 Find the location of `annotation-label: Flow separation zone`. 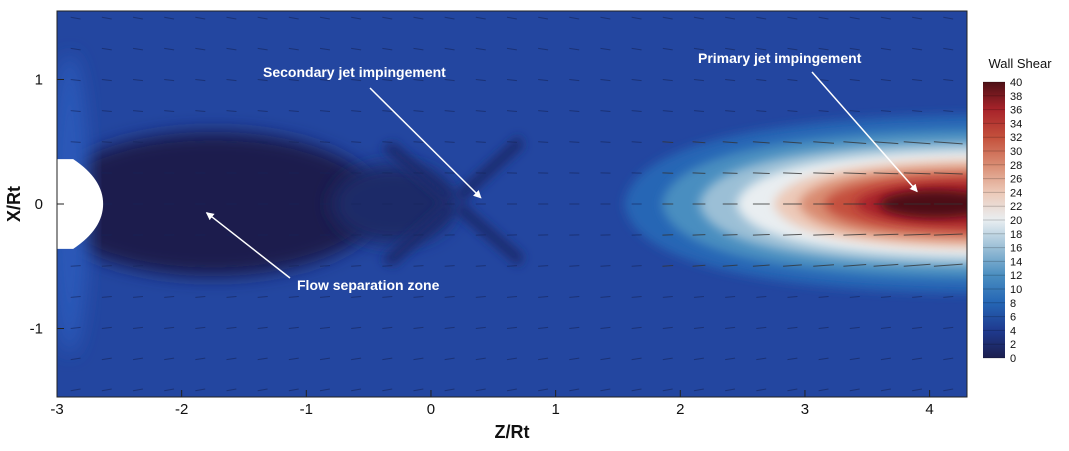

annotation-label: Flow separation zone is located at coordinates (368, 285).